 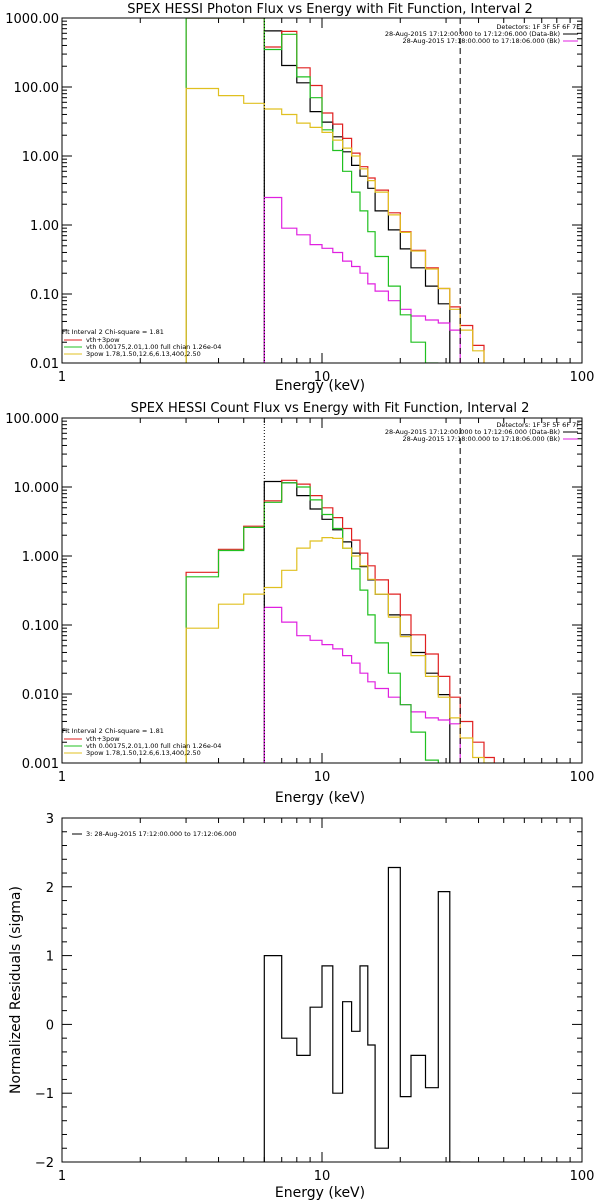 What do you see at coordinates (44, 364) in the screenshot?
I see `y-tick-label: 0.01` at bounding box center [44, 364].